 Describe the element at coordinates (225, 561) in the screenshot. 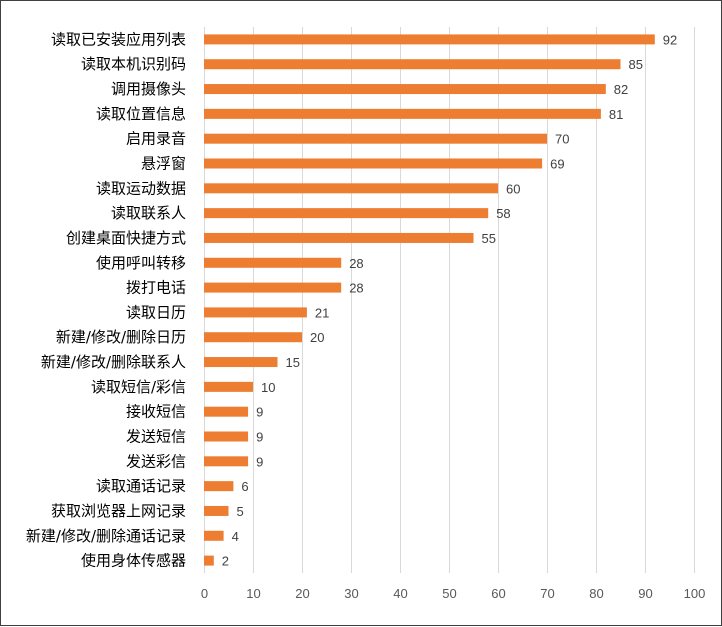

I see `data-label: 2` at that location.